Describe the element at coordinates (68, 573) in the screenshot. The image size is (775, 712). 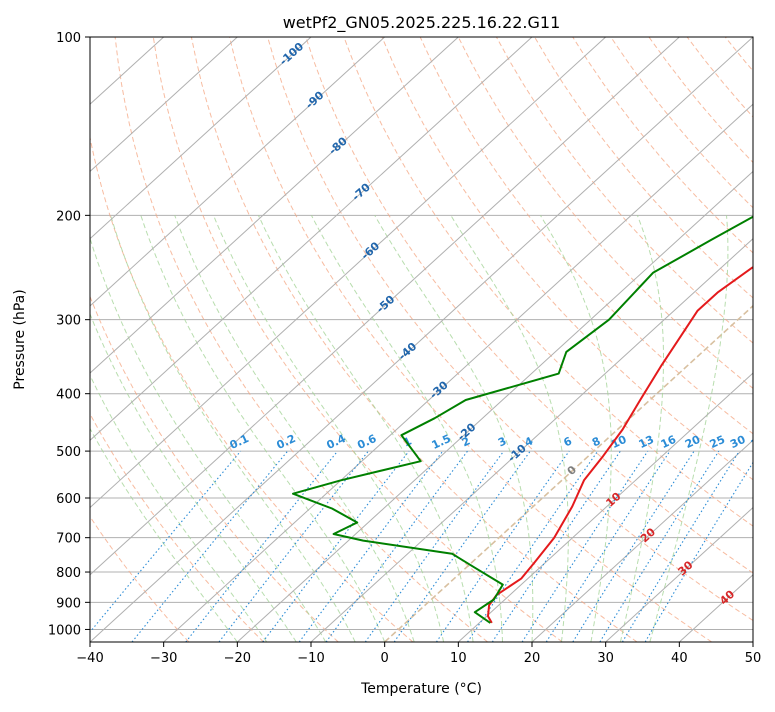
I see `y-tick-label: 800` at that location.